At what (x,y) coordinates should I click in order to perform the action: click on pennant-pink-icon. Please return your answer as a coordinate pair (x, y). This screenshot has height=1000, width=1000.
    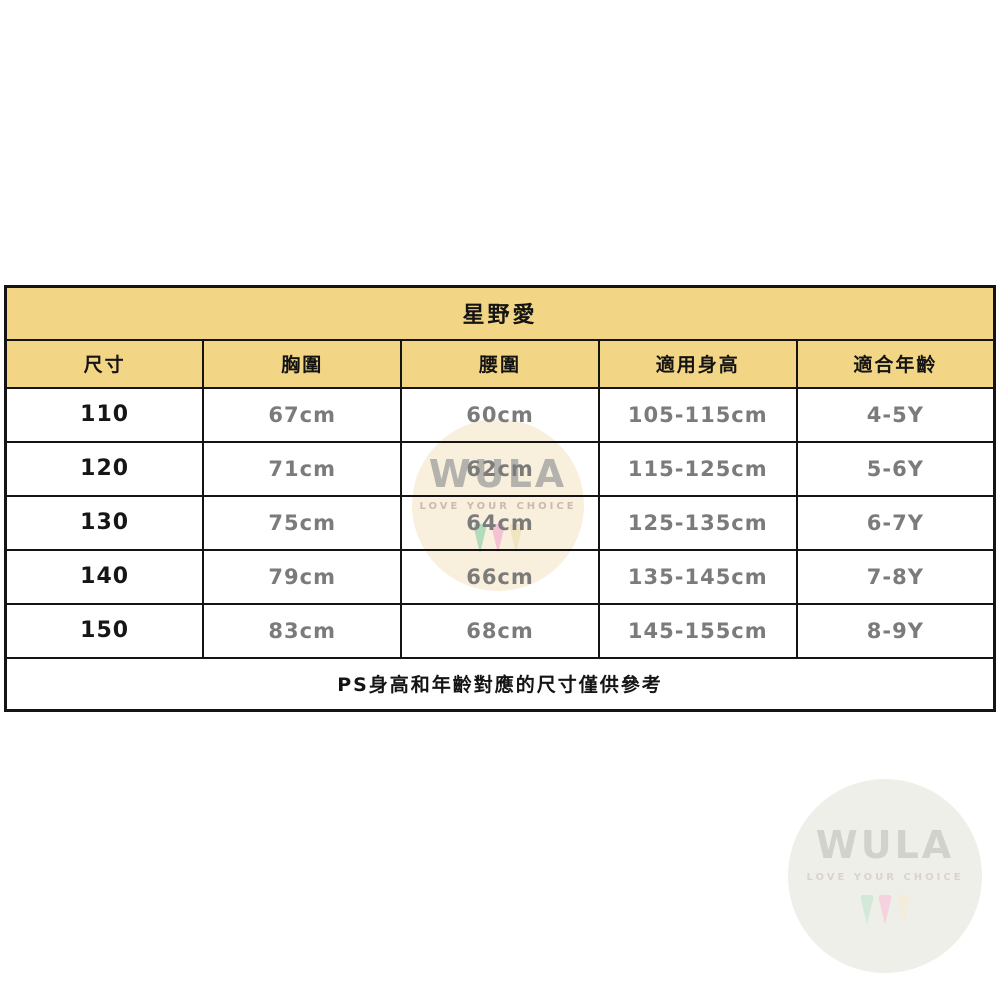
    Looking at the image, I should click on (885, 909).